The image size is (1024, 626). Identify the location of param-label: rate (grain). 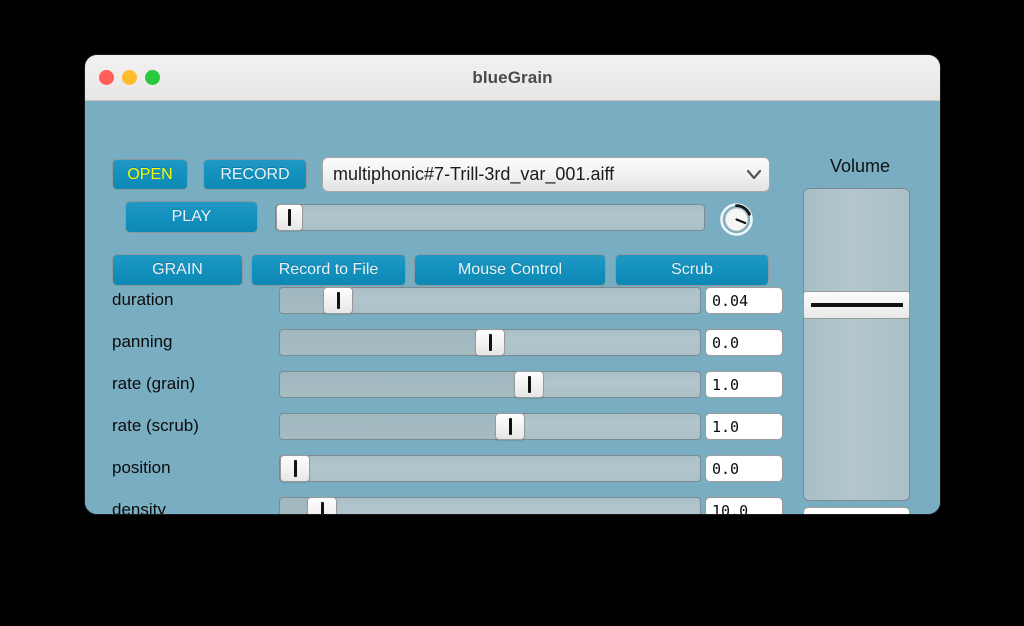
(154, 383).